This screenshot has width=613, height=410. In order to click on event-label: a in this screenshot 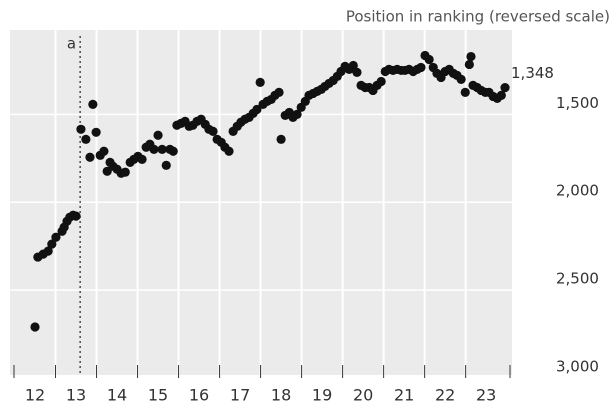, I will do `click(71, 44)`.